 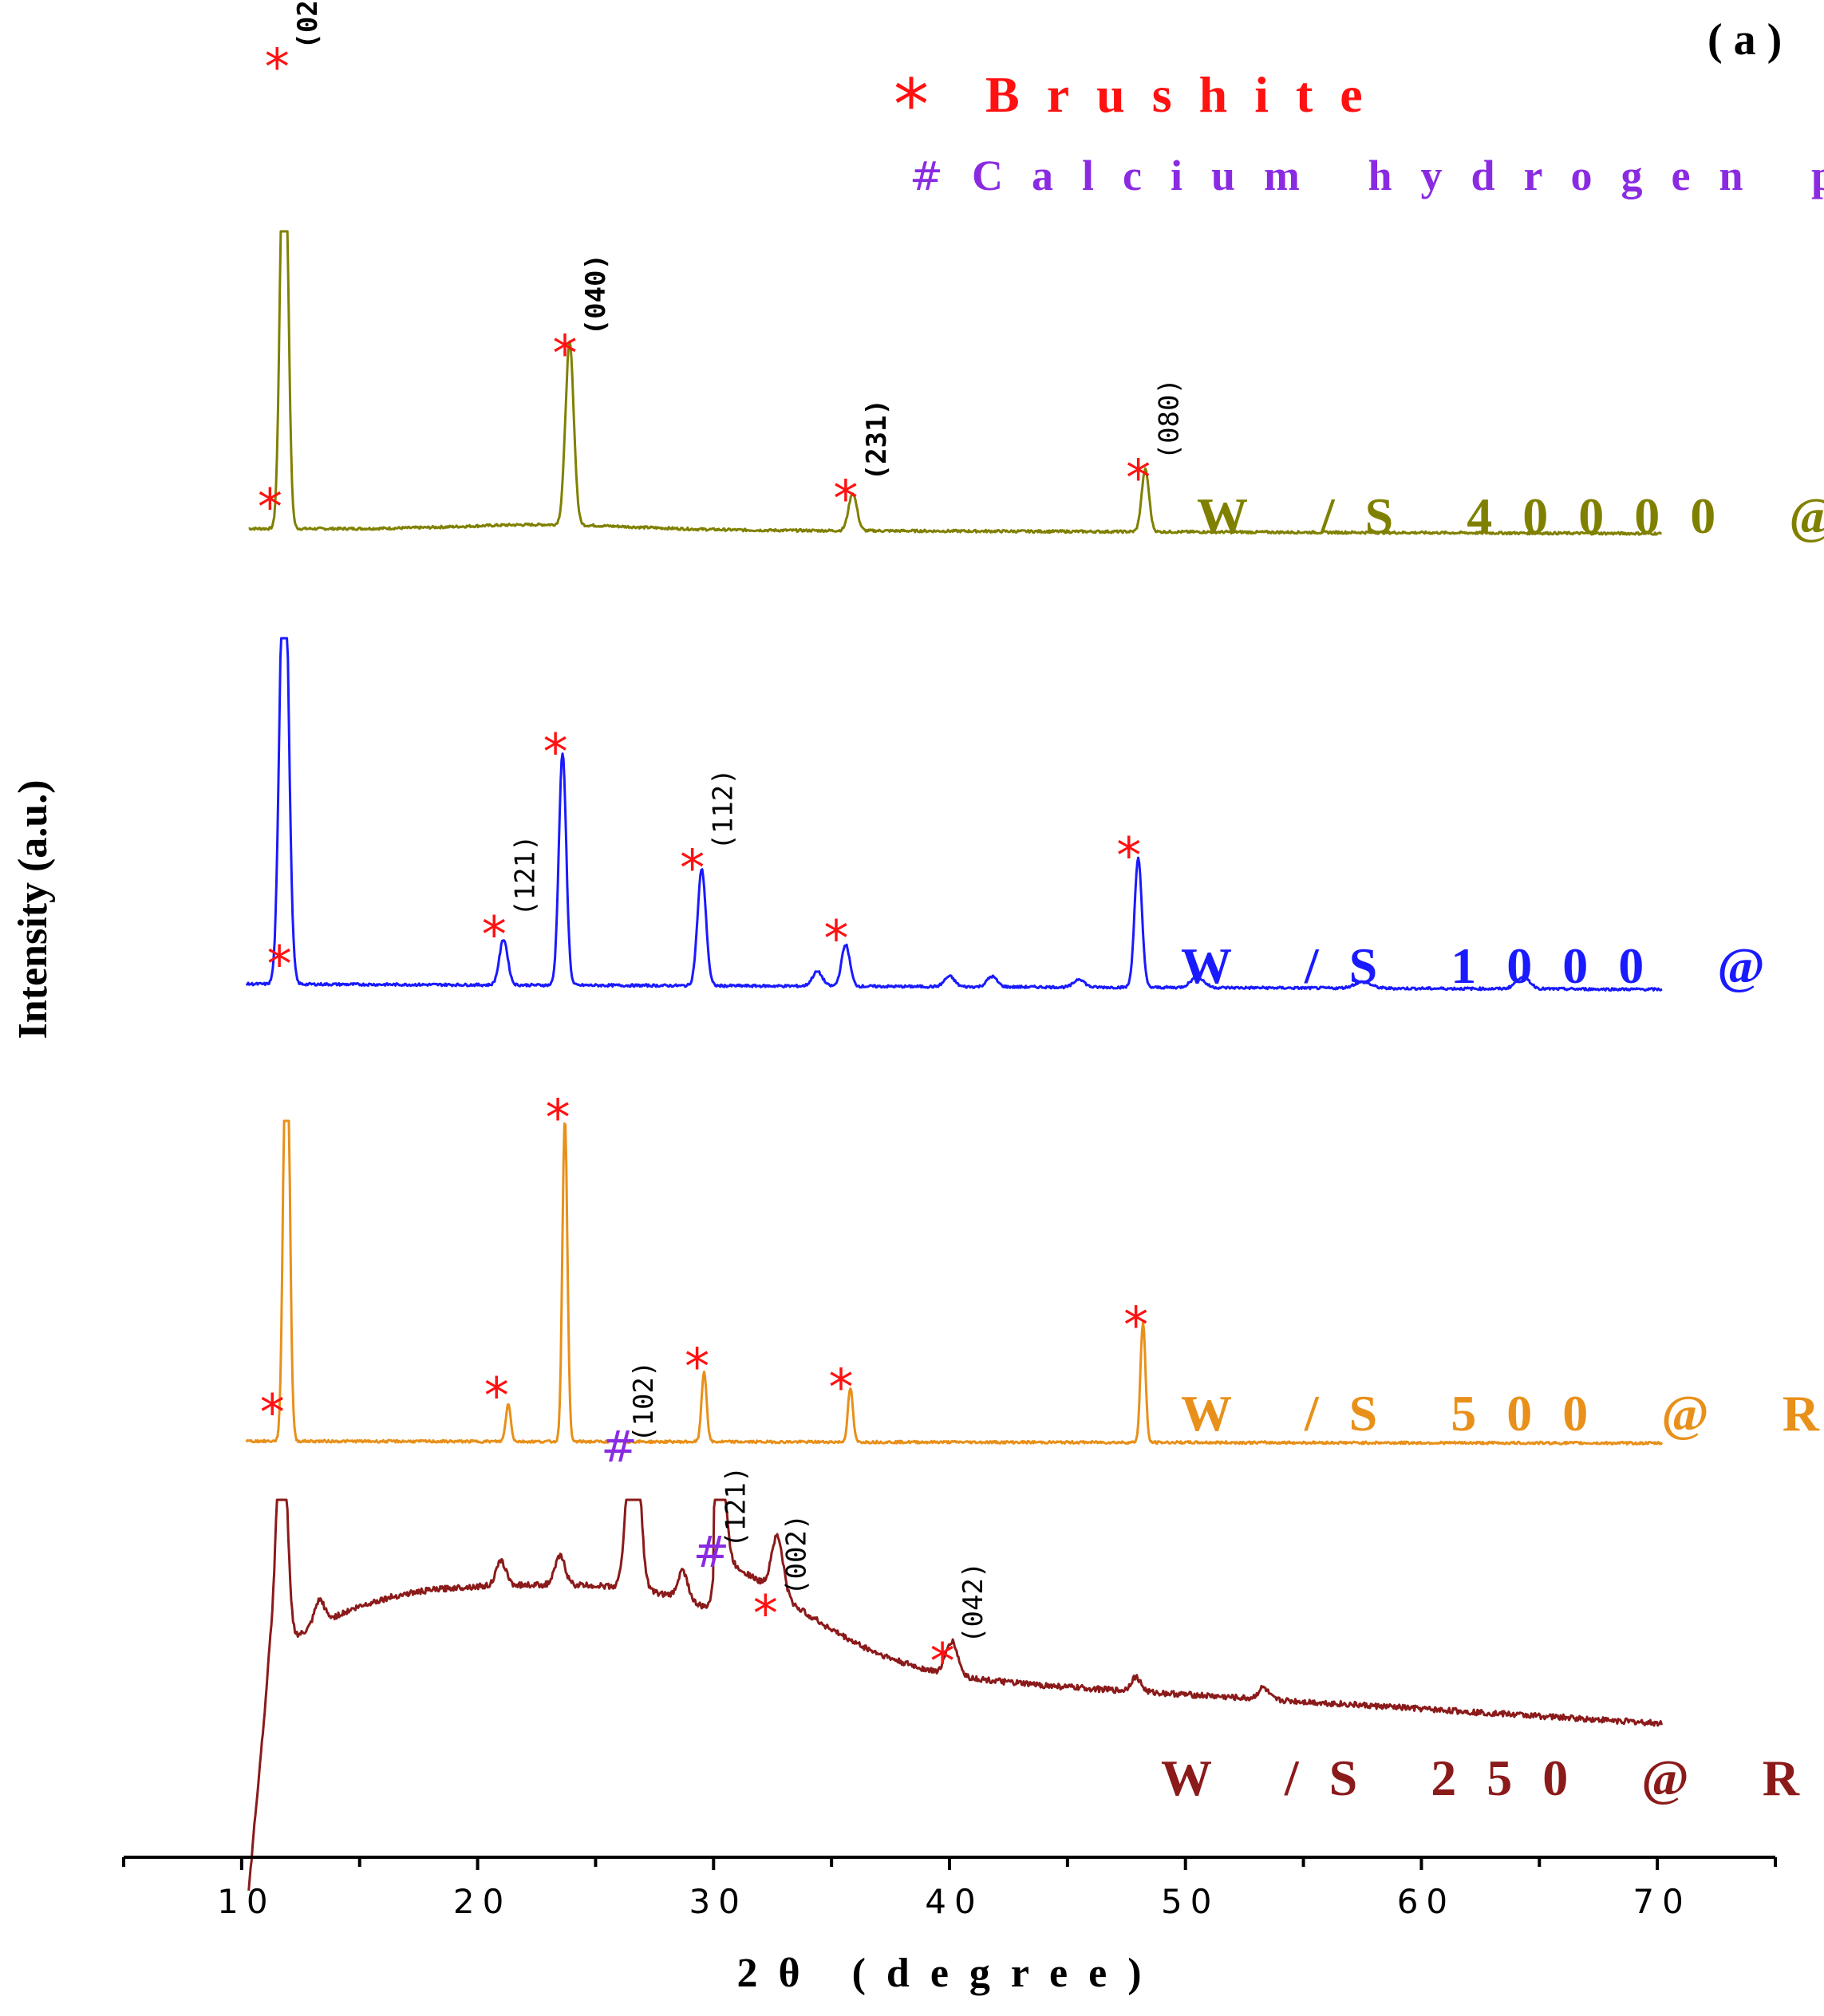 I want to click on brushite-marker-1-5: *, so click(x=1128, y=856).